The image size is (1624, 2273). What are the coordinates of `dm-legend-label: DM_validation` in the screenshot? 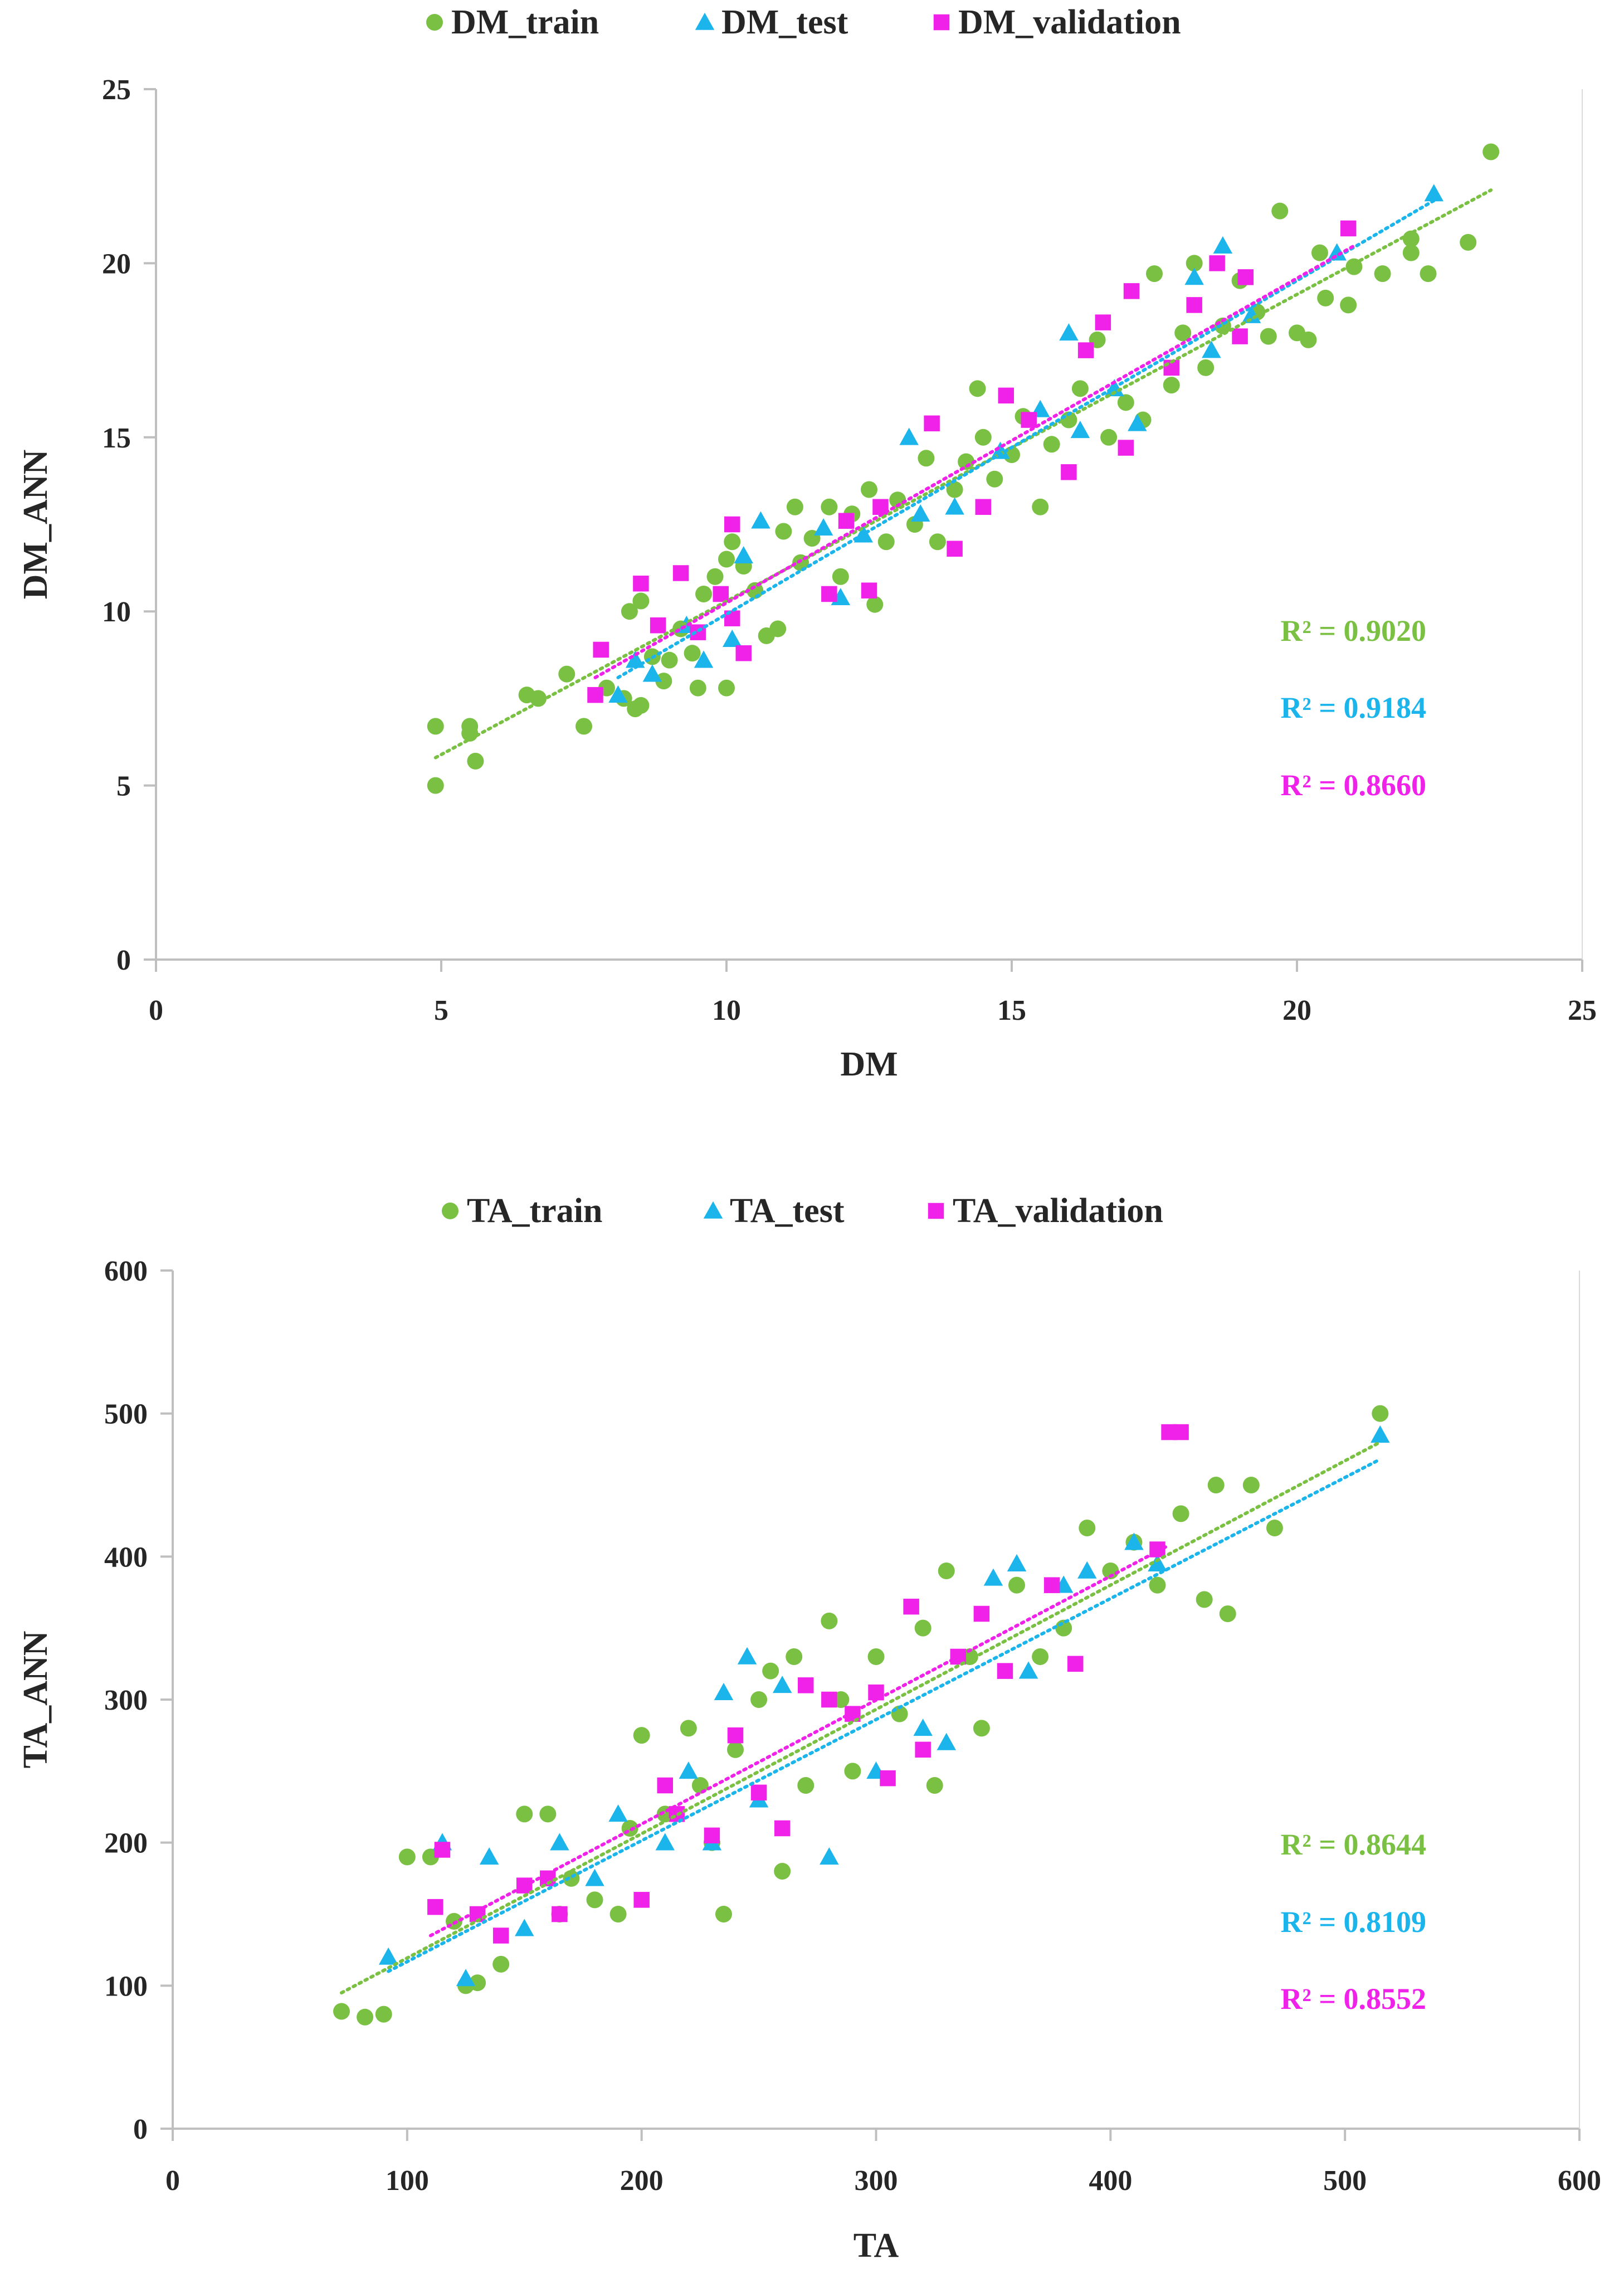 It's located at (1070, 22).